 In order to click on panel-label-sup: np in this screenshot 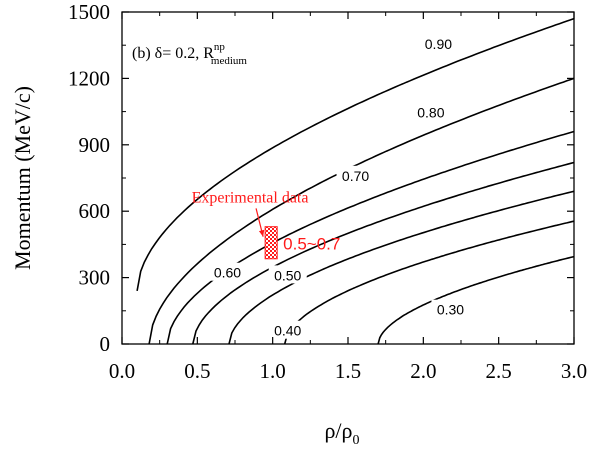, I will do `click(220, 47)`.